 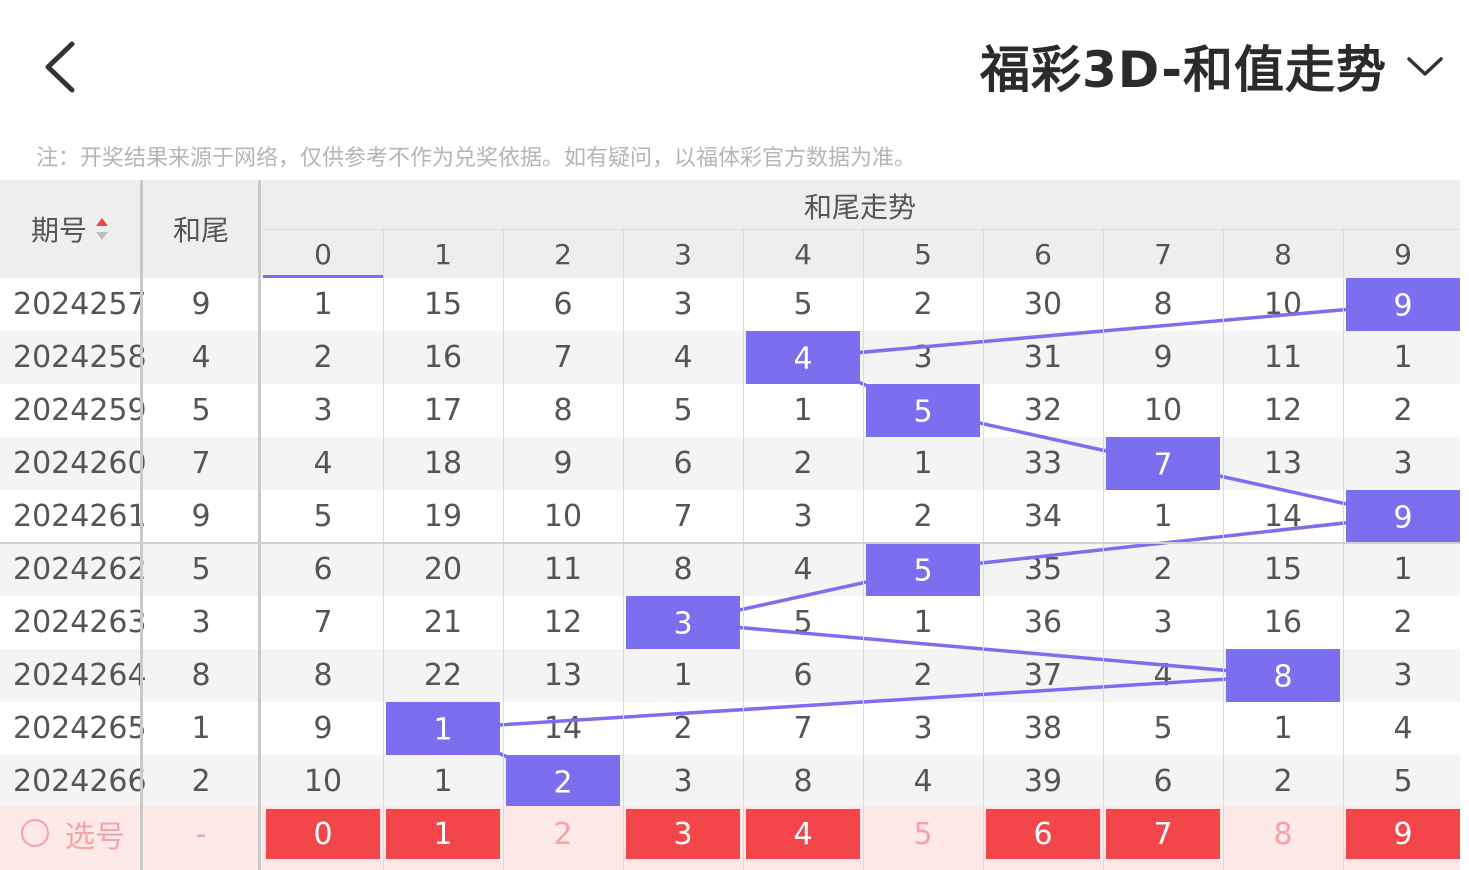 I want to click on trend-cell: 14, so click(x=563, y=728).